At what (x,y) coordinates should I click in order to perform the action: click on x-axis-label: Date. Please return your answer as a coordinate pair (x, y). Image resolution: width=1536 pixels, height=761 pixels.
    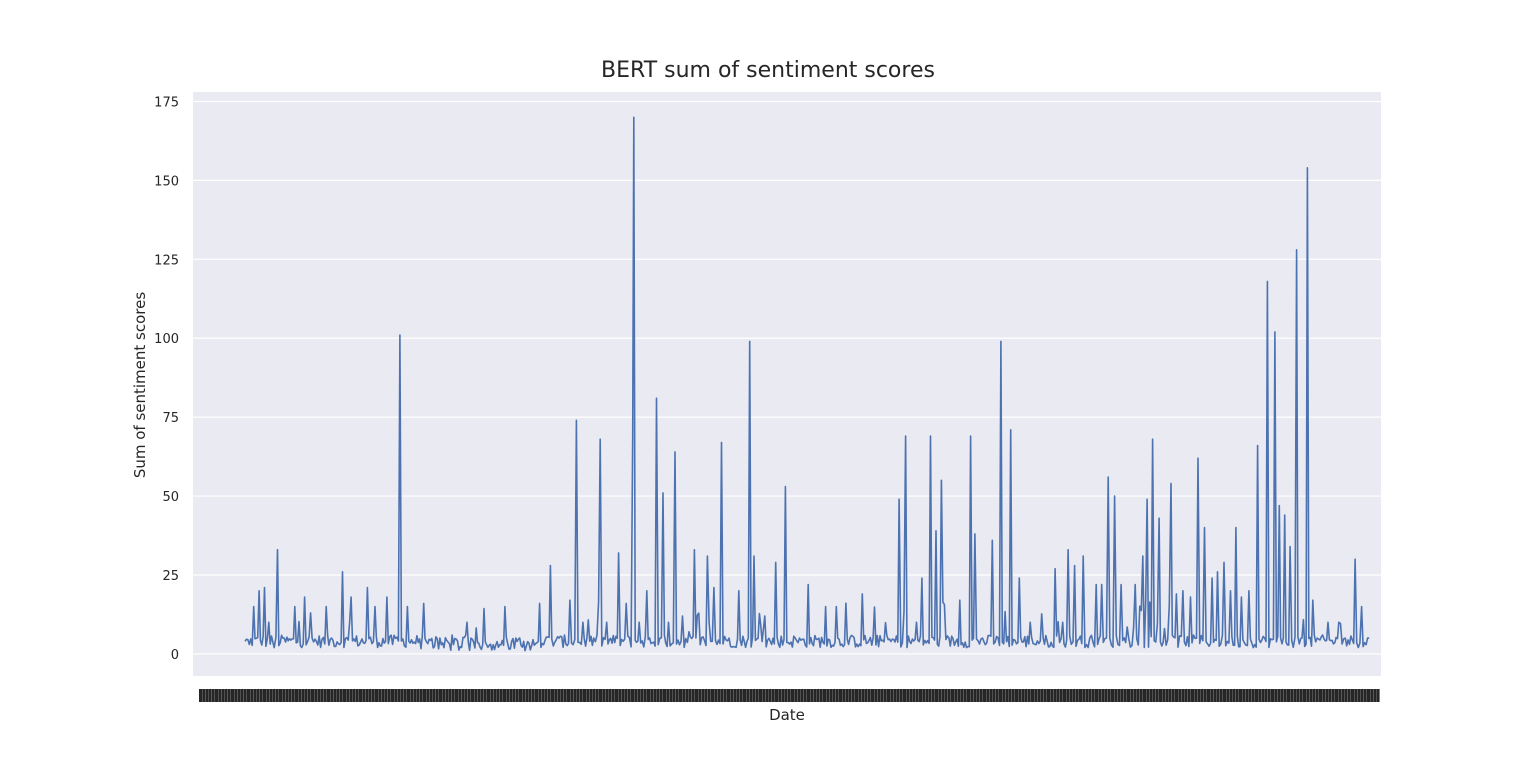
    Looking at the image, I should click on (787, 715).